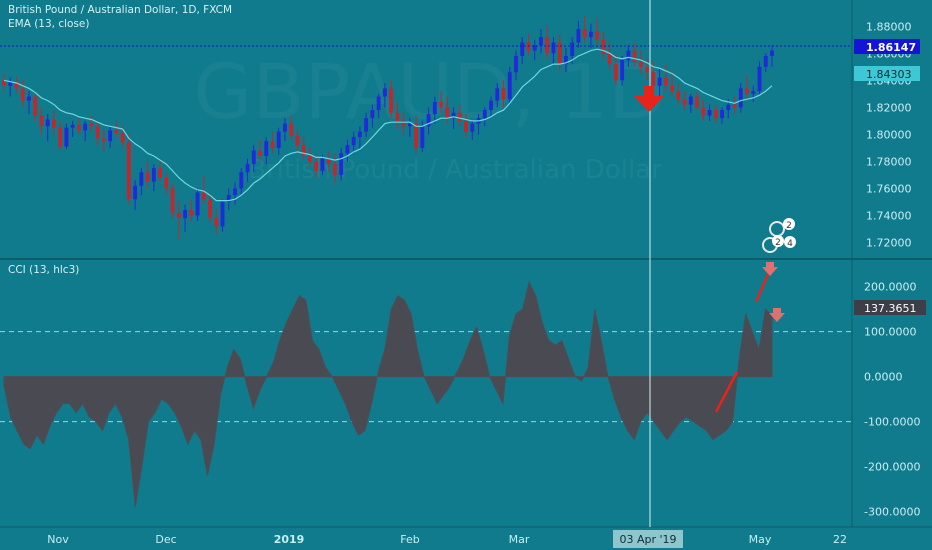  Describe the element at coordinates (889, 242) in the screenshot. I see `price-tick-label: 1.72000` at that location.